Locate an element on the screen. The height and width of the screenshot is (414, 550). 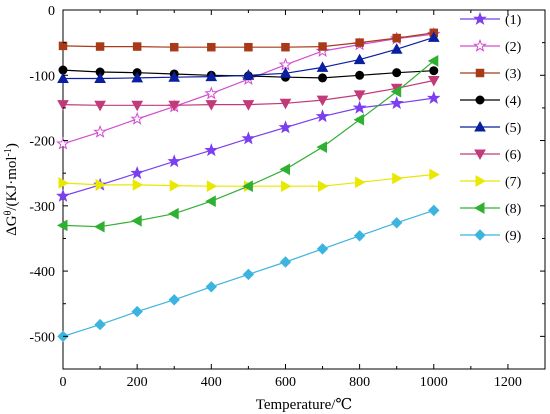
legend-entry: (4) is located at coordinates (491, 101).